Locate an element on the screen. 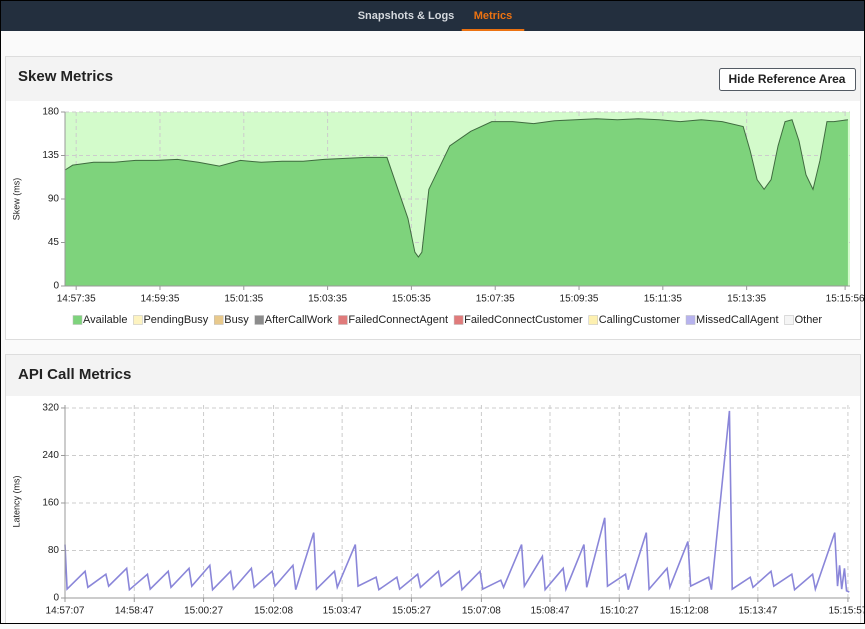 The height and width of the screenshot is (629, 865). y-axis-label: Skew (ms) is located at coordinates (16, 199).